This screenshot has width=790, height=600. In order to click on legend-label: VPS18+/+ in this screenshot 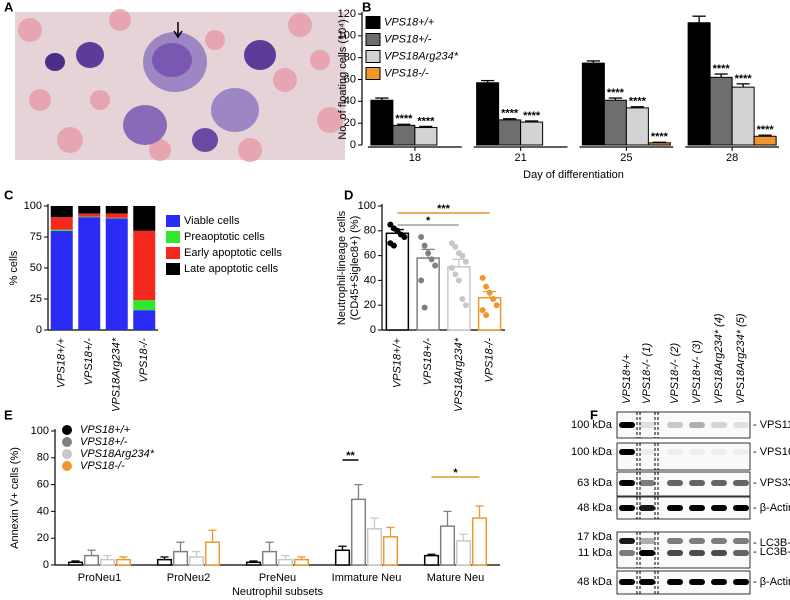, I will do `click(105, 430)`.